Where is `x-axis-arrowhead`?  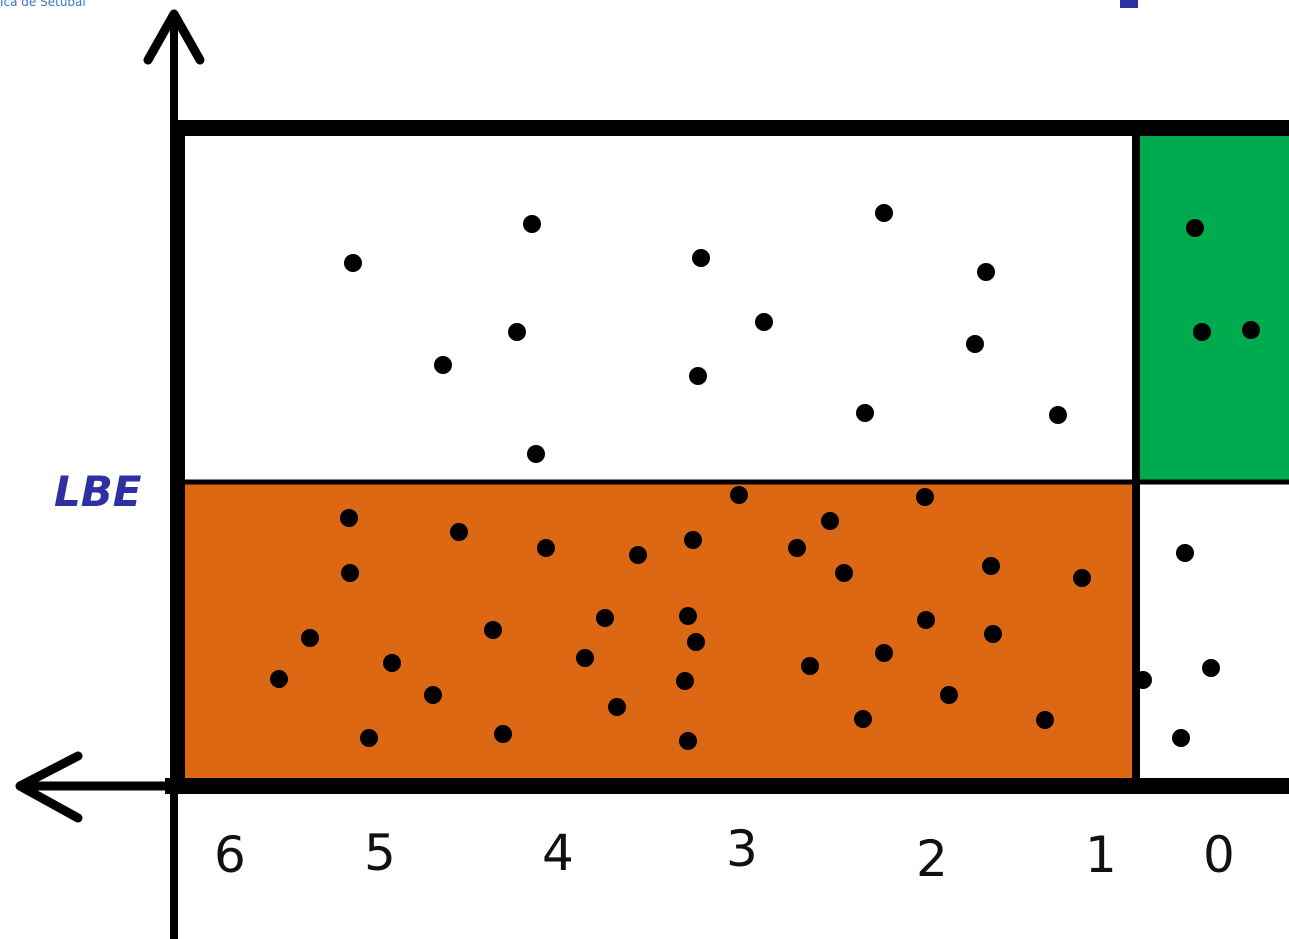
x-axis-arrowhead is located at coordinates (49, 787).